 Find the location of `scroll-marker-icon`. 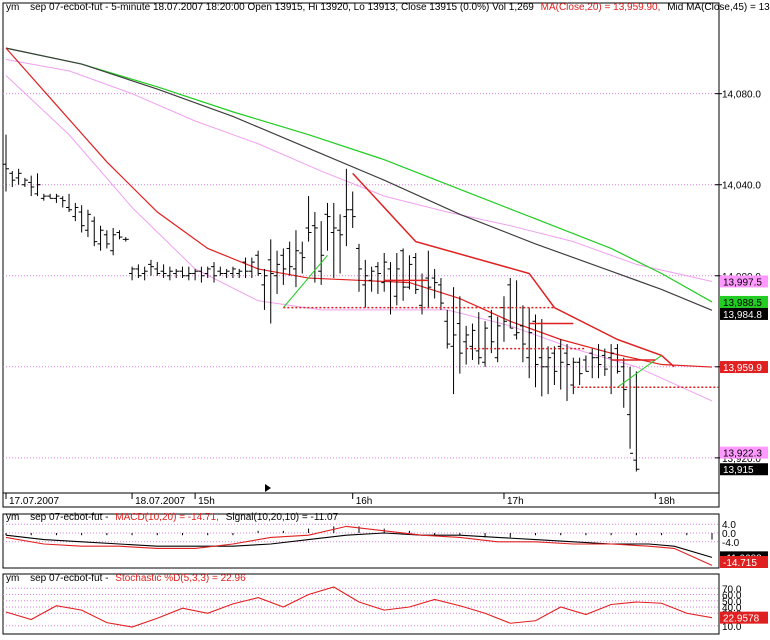

scroll-marker-icon is located at coordinates (268, 488).